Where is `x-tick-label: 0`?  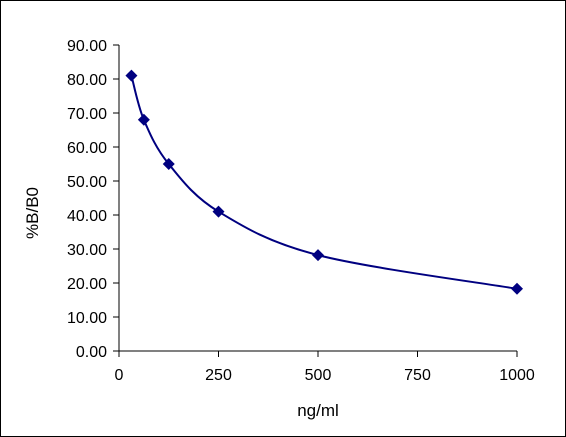
x-tick-label: 0 is located at coordinates (119, 375).